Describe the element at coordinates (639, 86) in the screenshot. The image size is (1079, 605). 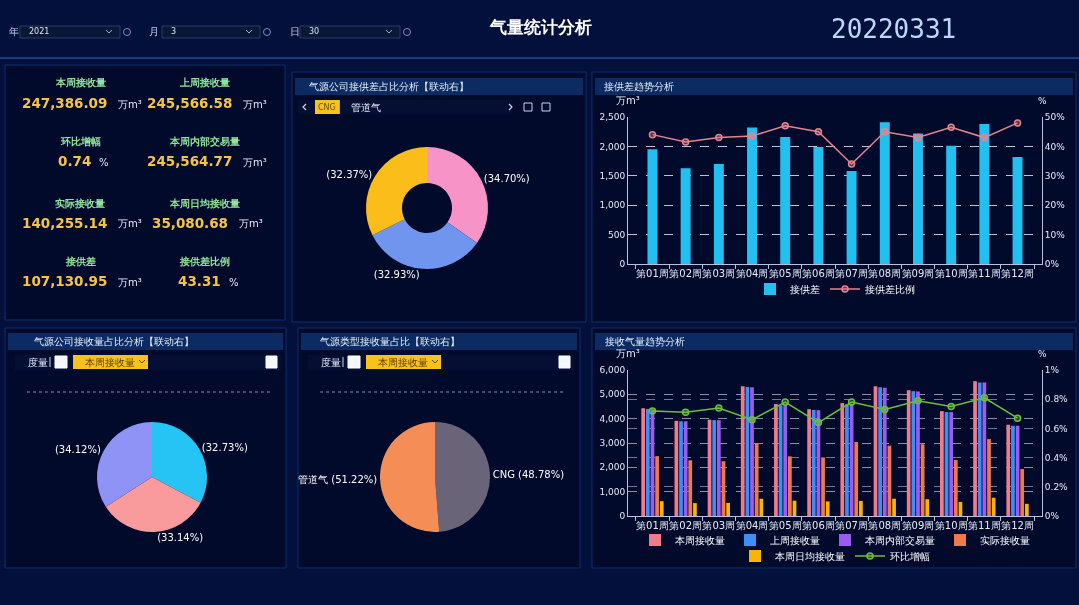
I see `chart-title: 接供差趋势分析` at that location.